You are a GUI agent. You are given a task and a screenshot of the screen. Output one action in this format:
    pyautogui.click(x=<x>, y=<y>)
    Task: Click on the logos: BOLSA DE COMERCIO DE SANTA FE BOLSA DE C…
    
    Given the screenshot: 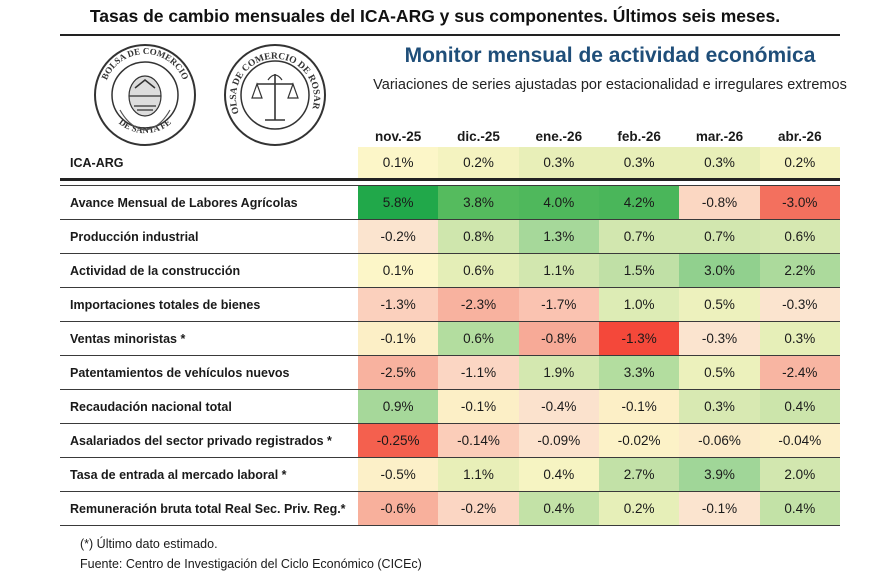 What is the action you would take?
    pyautogui.click(x=212, y=95)
    